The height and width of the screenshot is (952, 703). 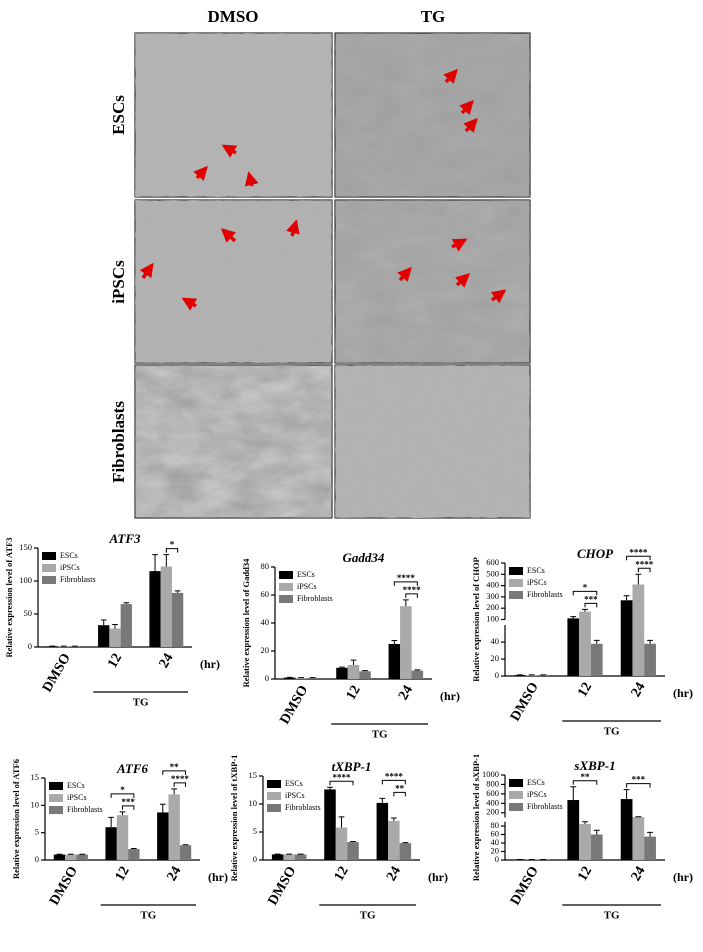 I want to click on micrograph-texture, so click(x=432, y=281).